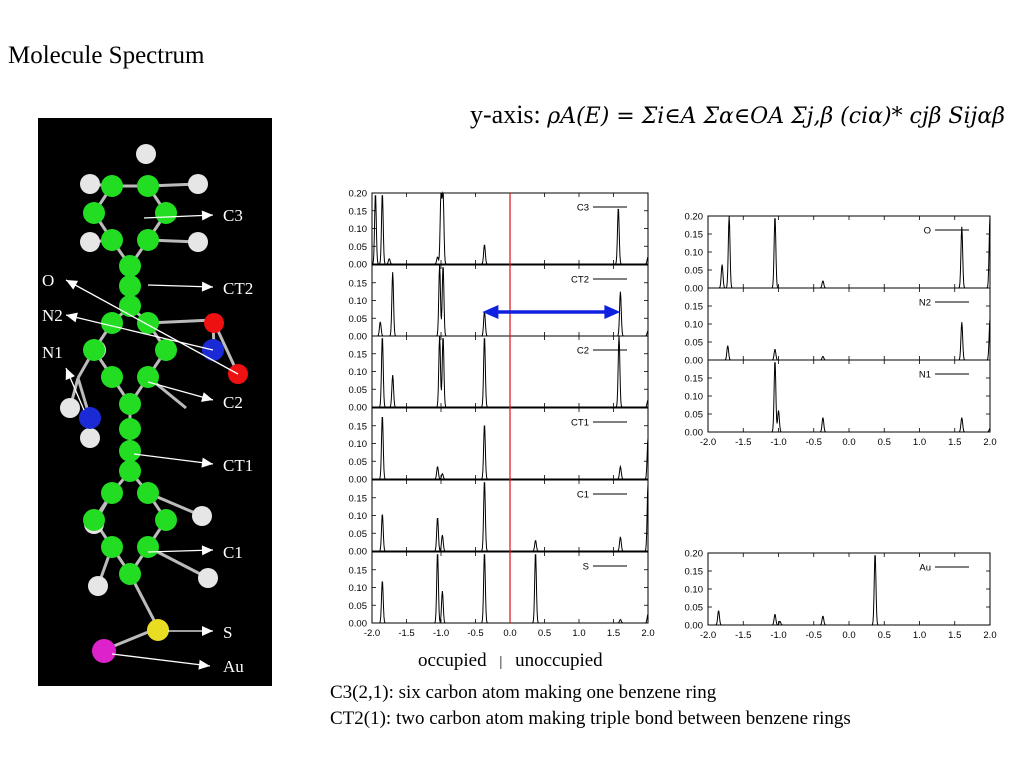 Image resolution: width=1024 pixels, height=768 pixels. I want to click on x-tick-label: 2.0, so click(989, 635).